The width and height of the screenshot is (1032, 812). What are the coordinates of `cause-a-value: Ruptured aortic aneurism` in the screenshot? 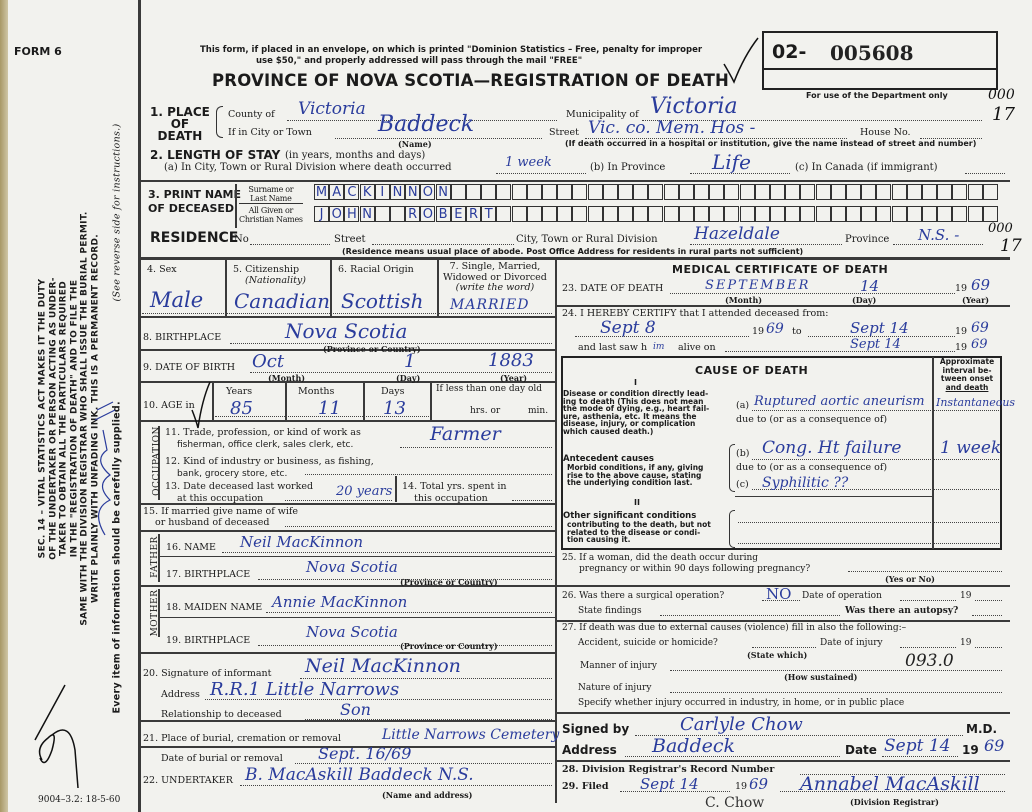 It's located at (839, 401).